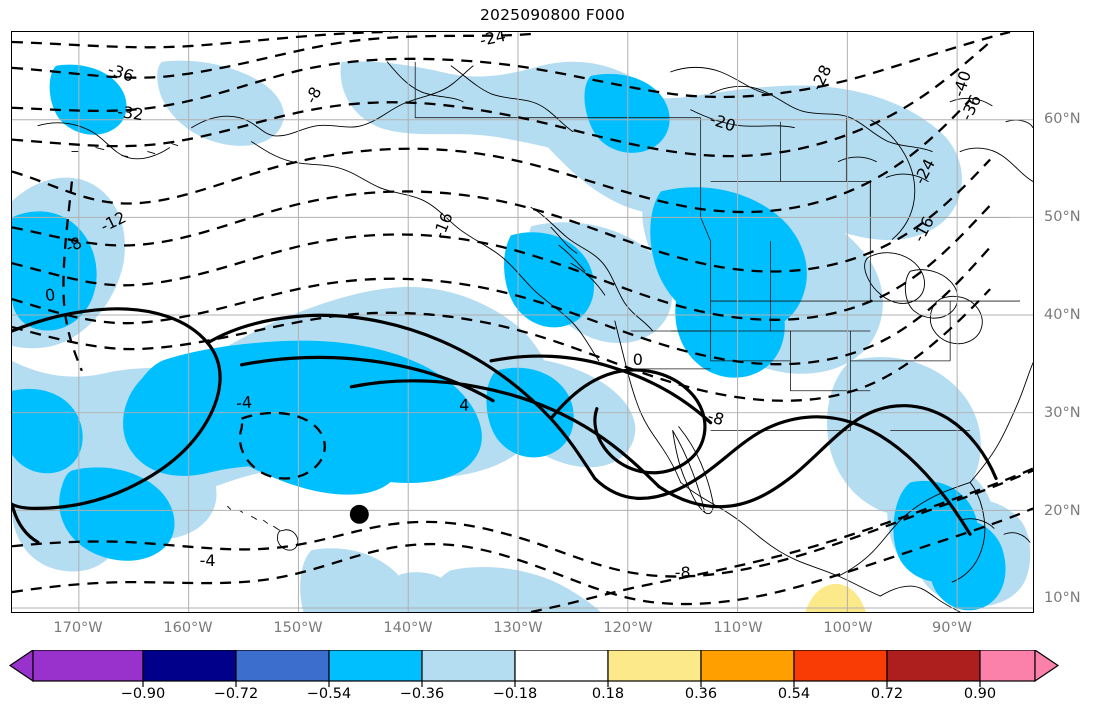 This screenshot has height=712, width=1105. I want to click on svg-text: -24, so click(492, 41).